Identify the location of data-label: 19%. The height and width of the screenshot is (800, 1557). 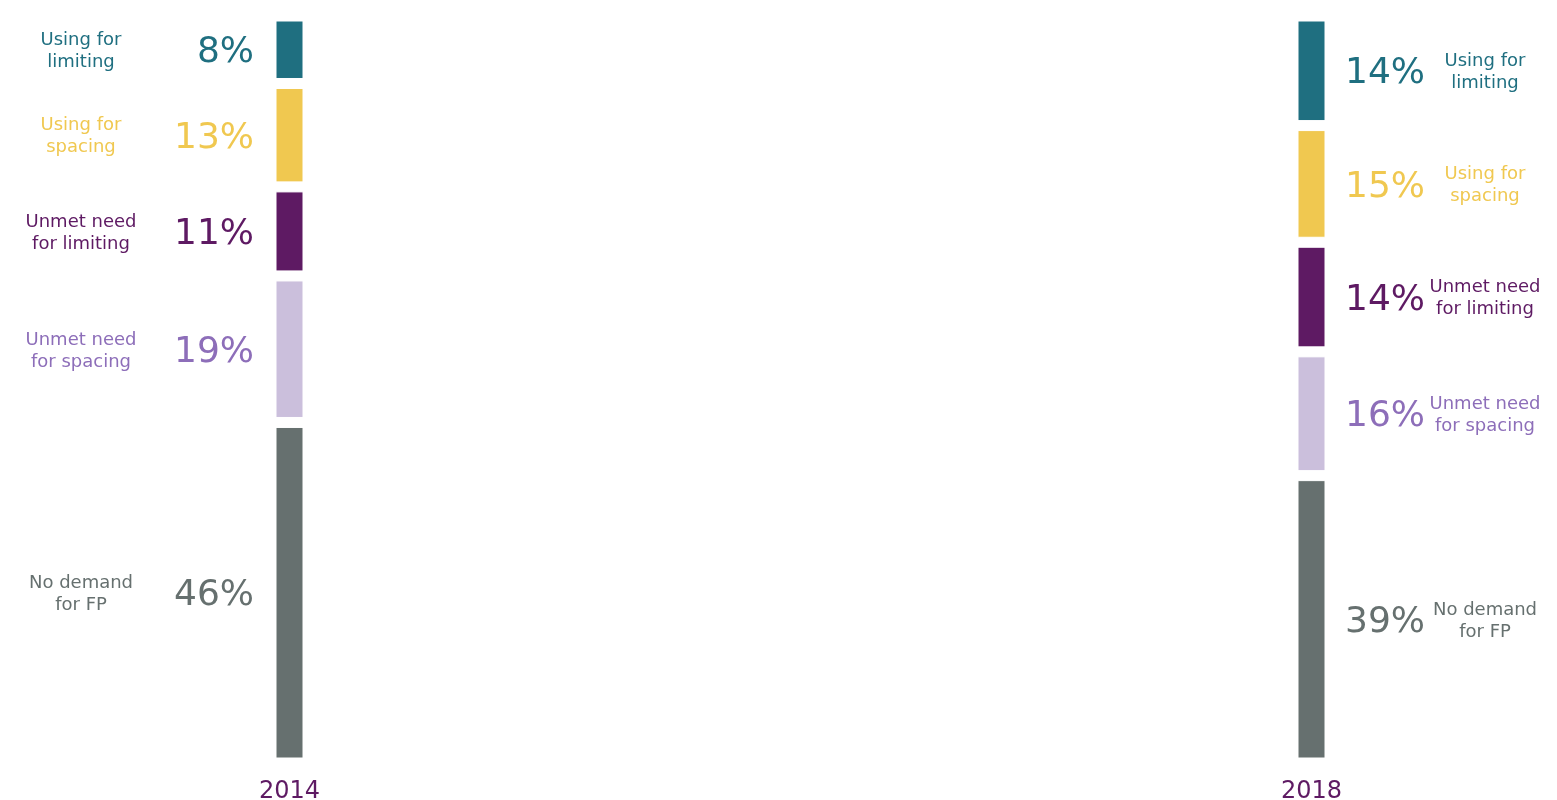
(213, 349).